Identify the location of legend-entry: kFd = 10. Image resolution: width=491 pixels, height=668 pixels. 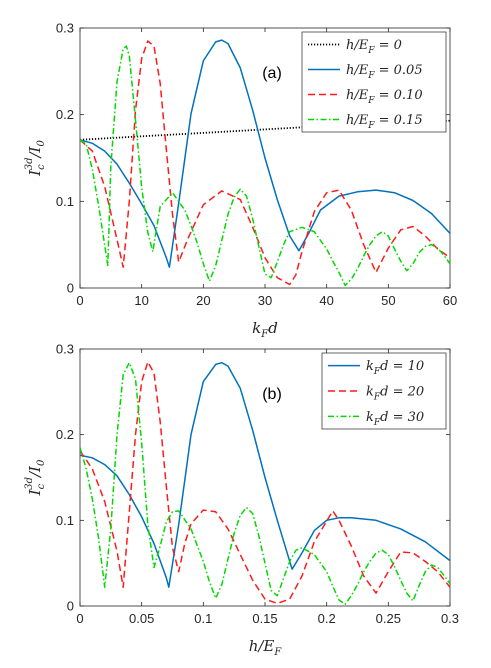
(395, 368).